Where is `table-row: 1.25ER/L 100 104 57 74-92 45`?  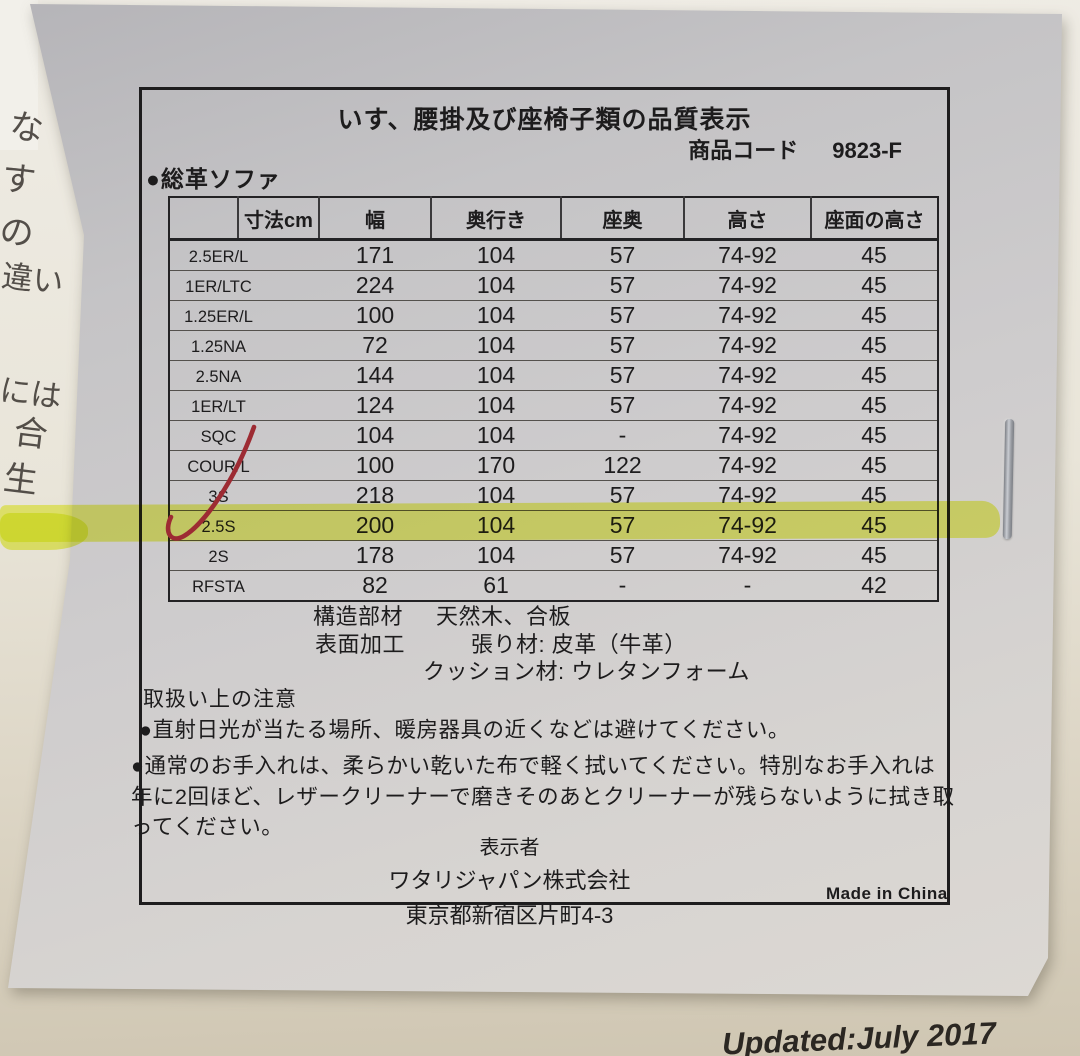
table-row: 1.25ER/L 100 104 57 74-92 45 is located at coordinates (553, 315).